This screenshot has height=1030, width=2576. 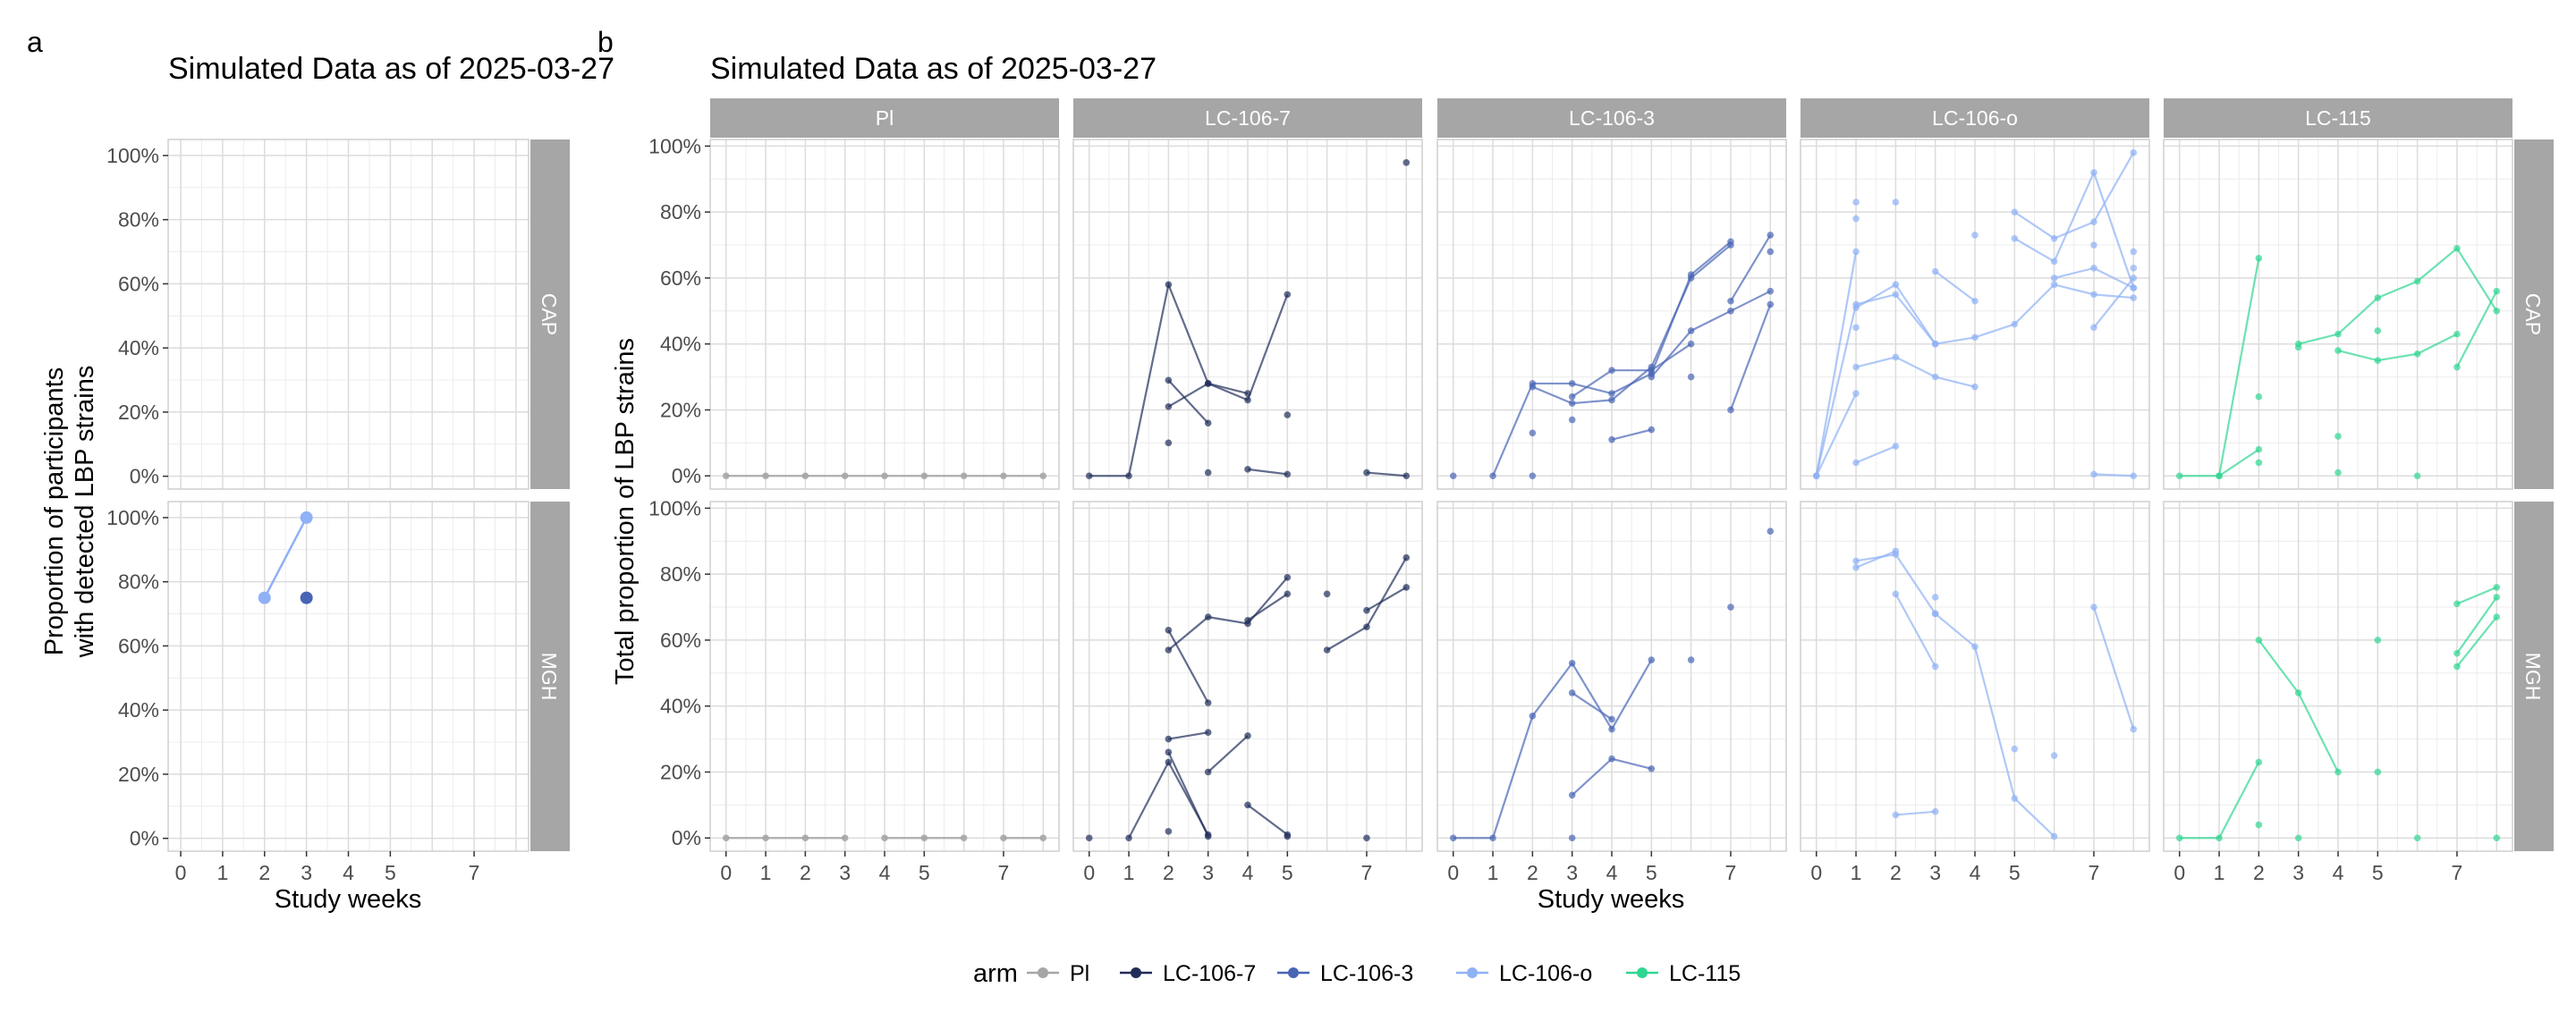 What do you see at coordinates (1524, 974) in the screenshot?
I see `legend-item-lc-106-o: LC-106-o` at bounding box center [1524, 974].